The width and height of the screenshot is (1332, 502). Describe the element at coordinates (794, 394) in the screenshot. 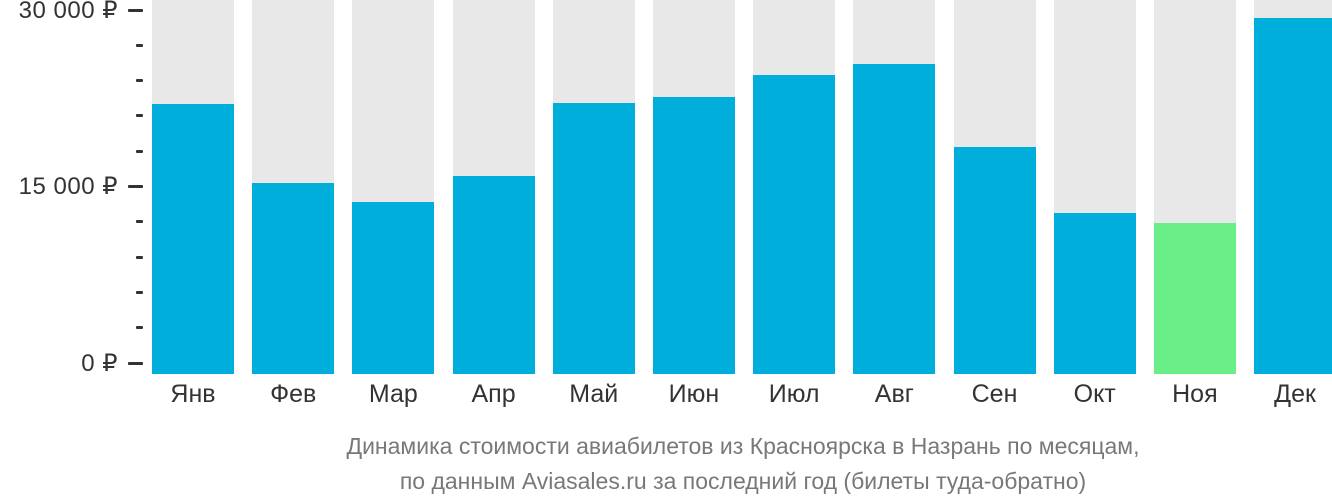

I see `x-label-jul: Июл` at that location.